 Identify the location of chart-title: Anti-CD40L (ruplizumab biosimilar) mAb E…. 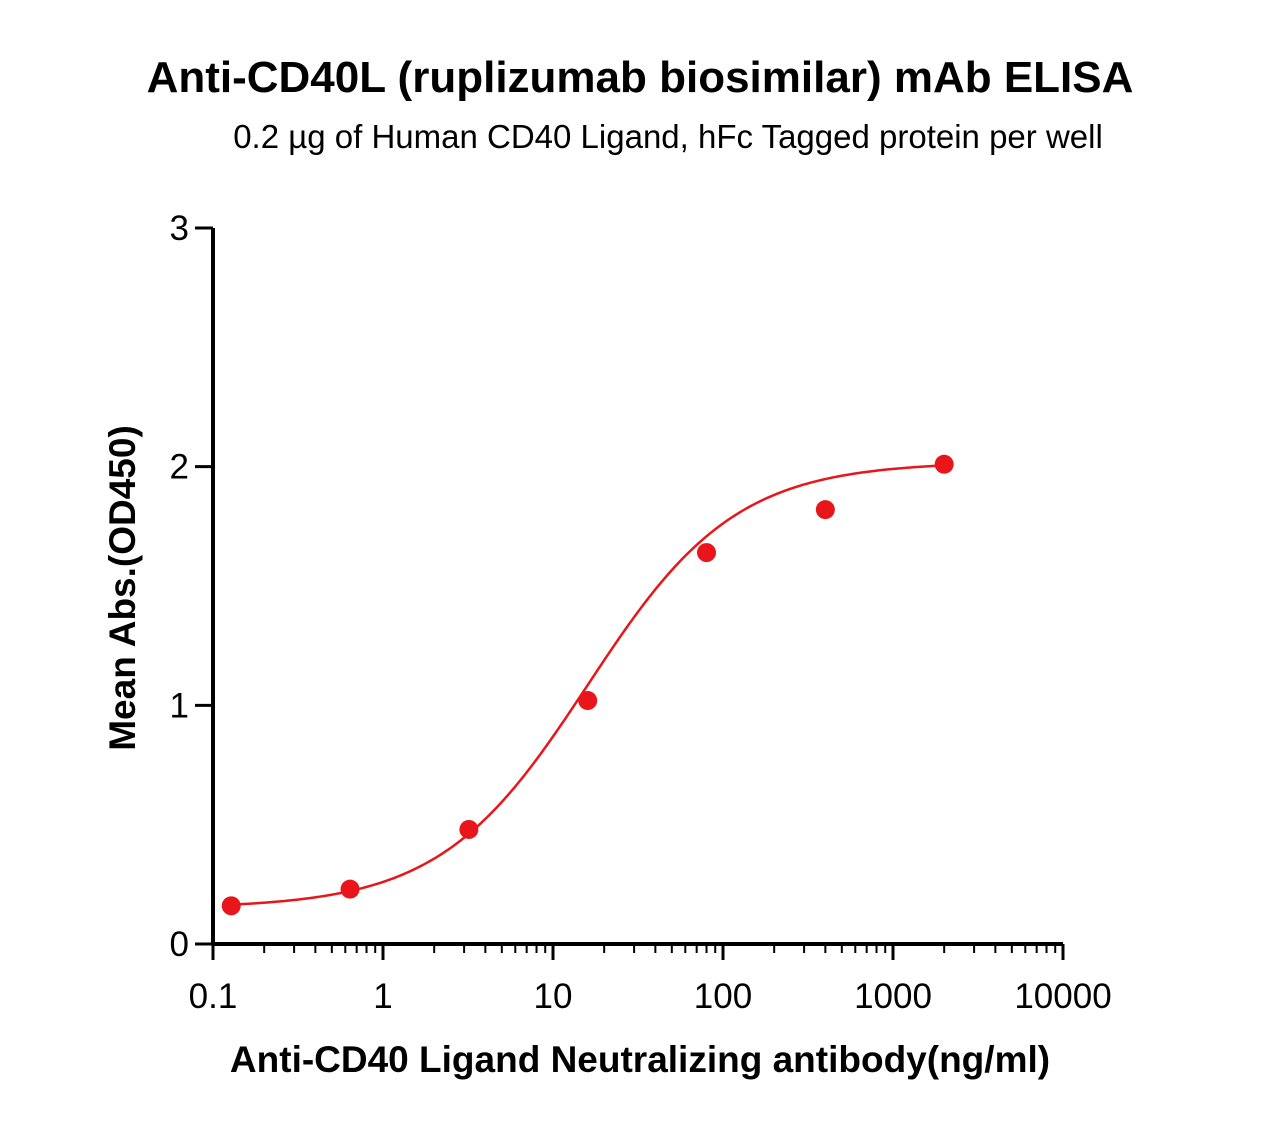
(640, 77).